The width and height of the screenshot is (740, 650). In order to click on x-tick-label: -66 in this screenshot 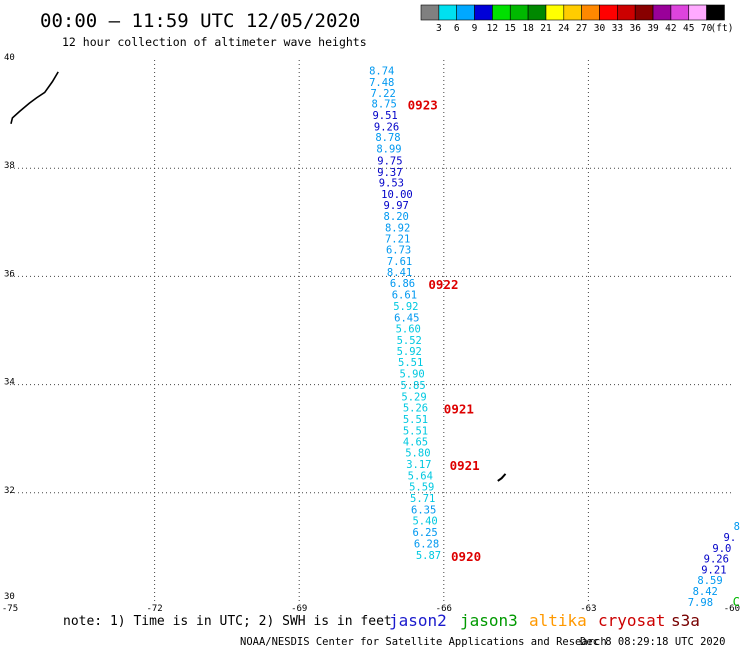, I will do `click(444, 609)`.